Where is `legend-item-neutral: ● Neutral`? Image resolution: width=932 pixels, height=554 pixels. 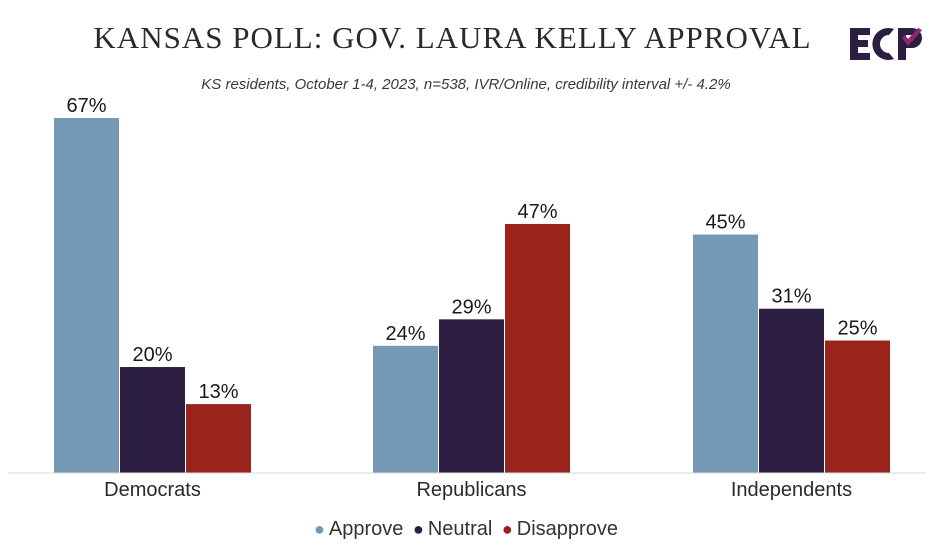
legend-item-neutral: ● Neutral is located at coordinates (452, 529).